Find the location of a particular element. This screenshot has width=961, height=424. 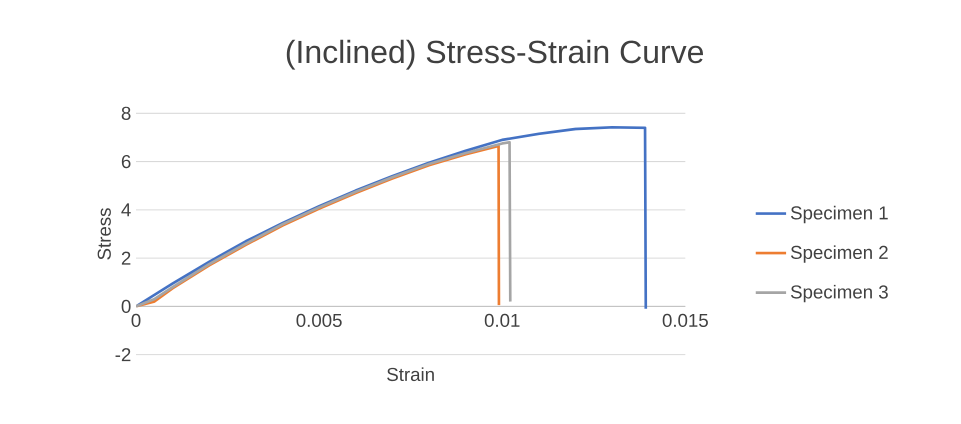

y-tick-label: 0 is located at coordinates (126, 306).